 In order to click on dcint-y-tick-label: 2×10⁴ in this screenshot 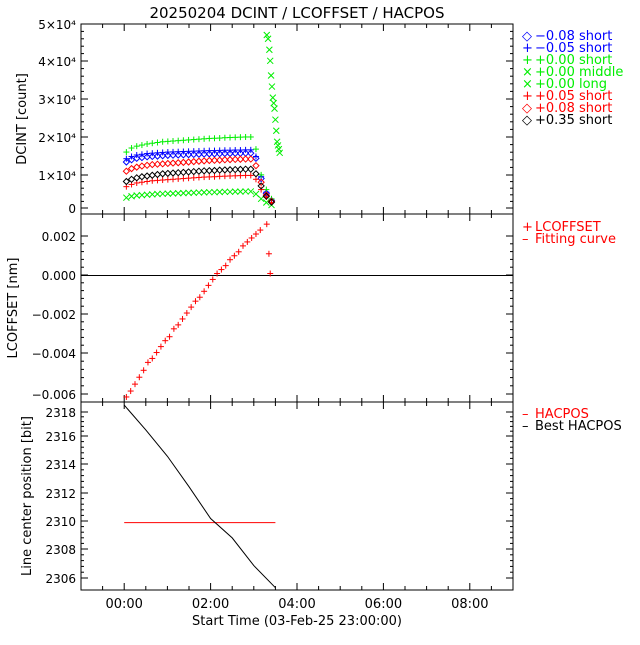, I will do `click(57, 138)`.